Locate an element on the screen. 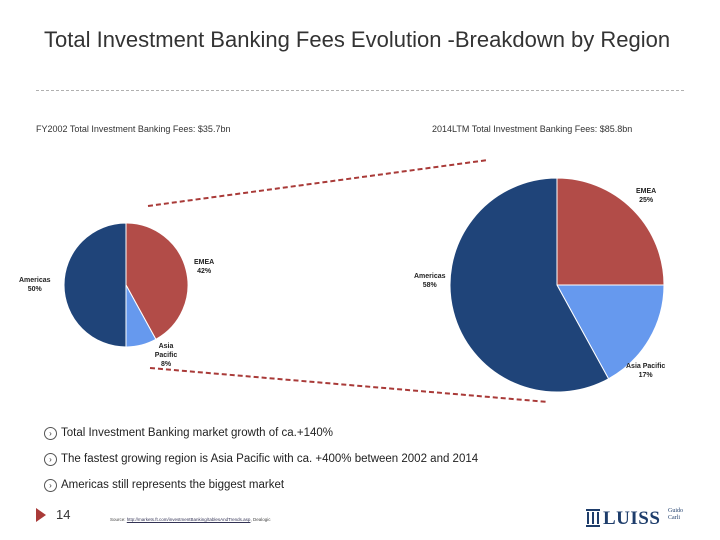 Image resolution: width=720 pixels, height=540 pixels. pie1-asia-name: Asia Pacific is located at coordinates (166, 351).